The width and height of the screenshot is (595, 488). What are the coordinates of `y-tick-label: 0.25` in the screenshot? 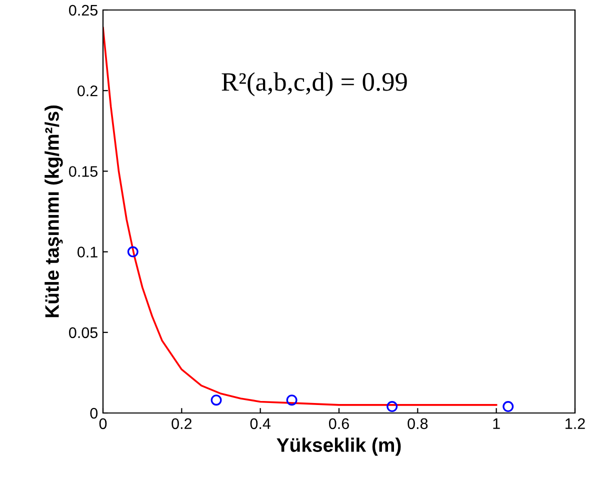 It's located at (83, 10).